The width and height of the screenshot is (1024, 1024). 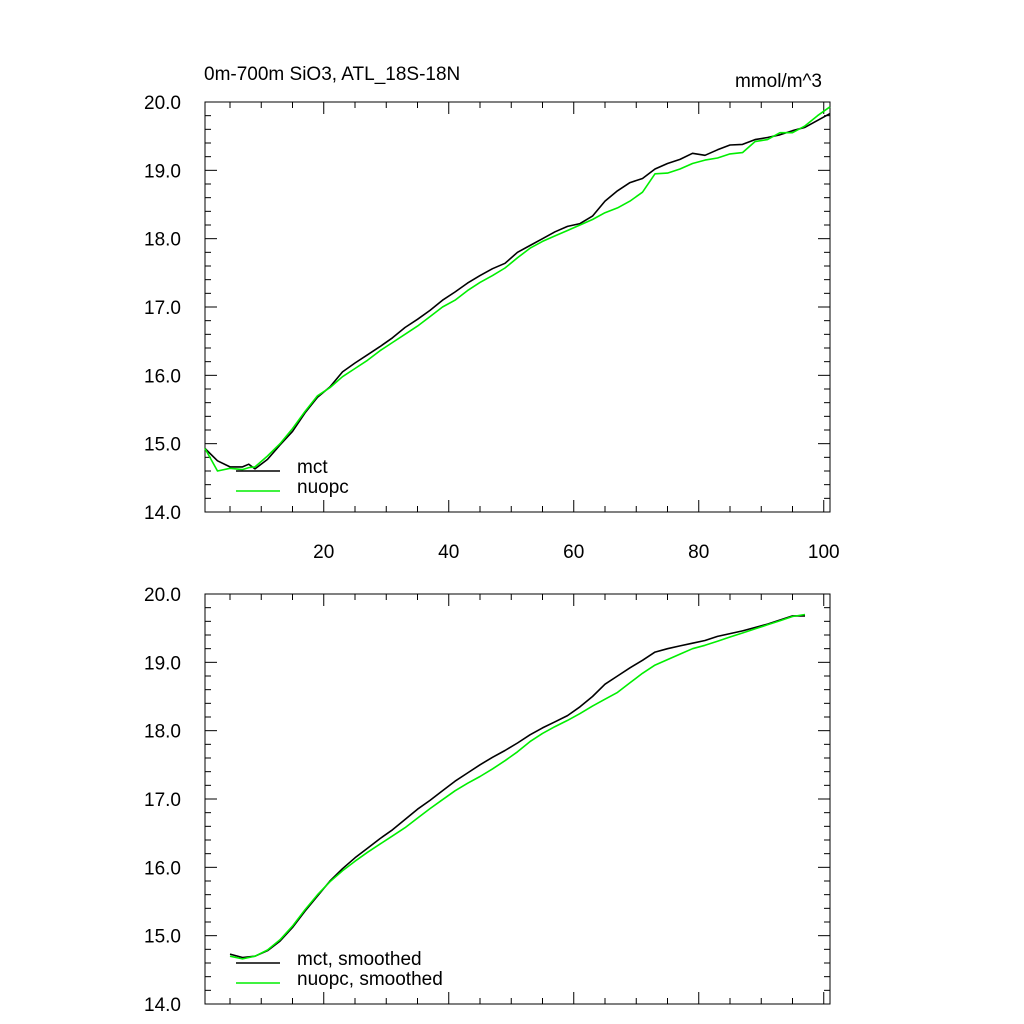 I want to click on legend-label: mct, smoothed, so click(x=359, y=959).